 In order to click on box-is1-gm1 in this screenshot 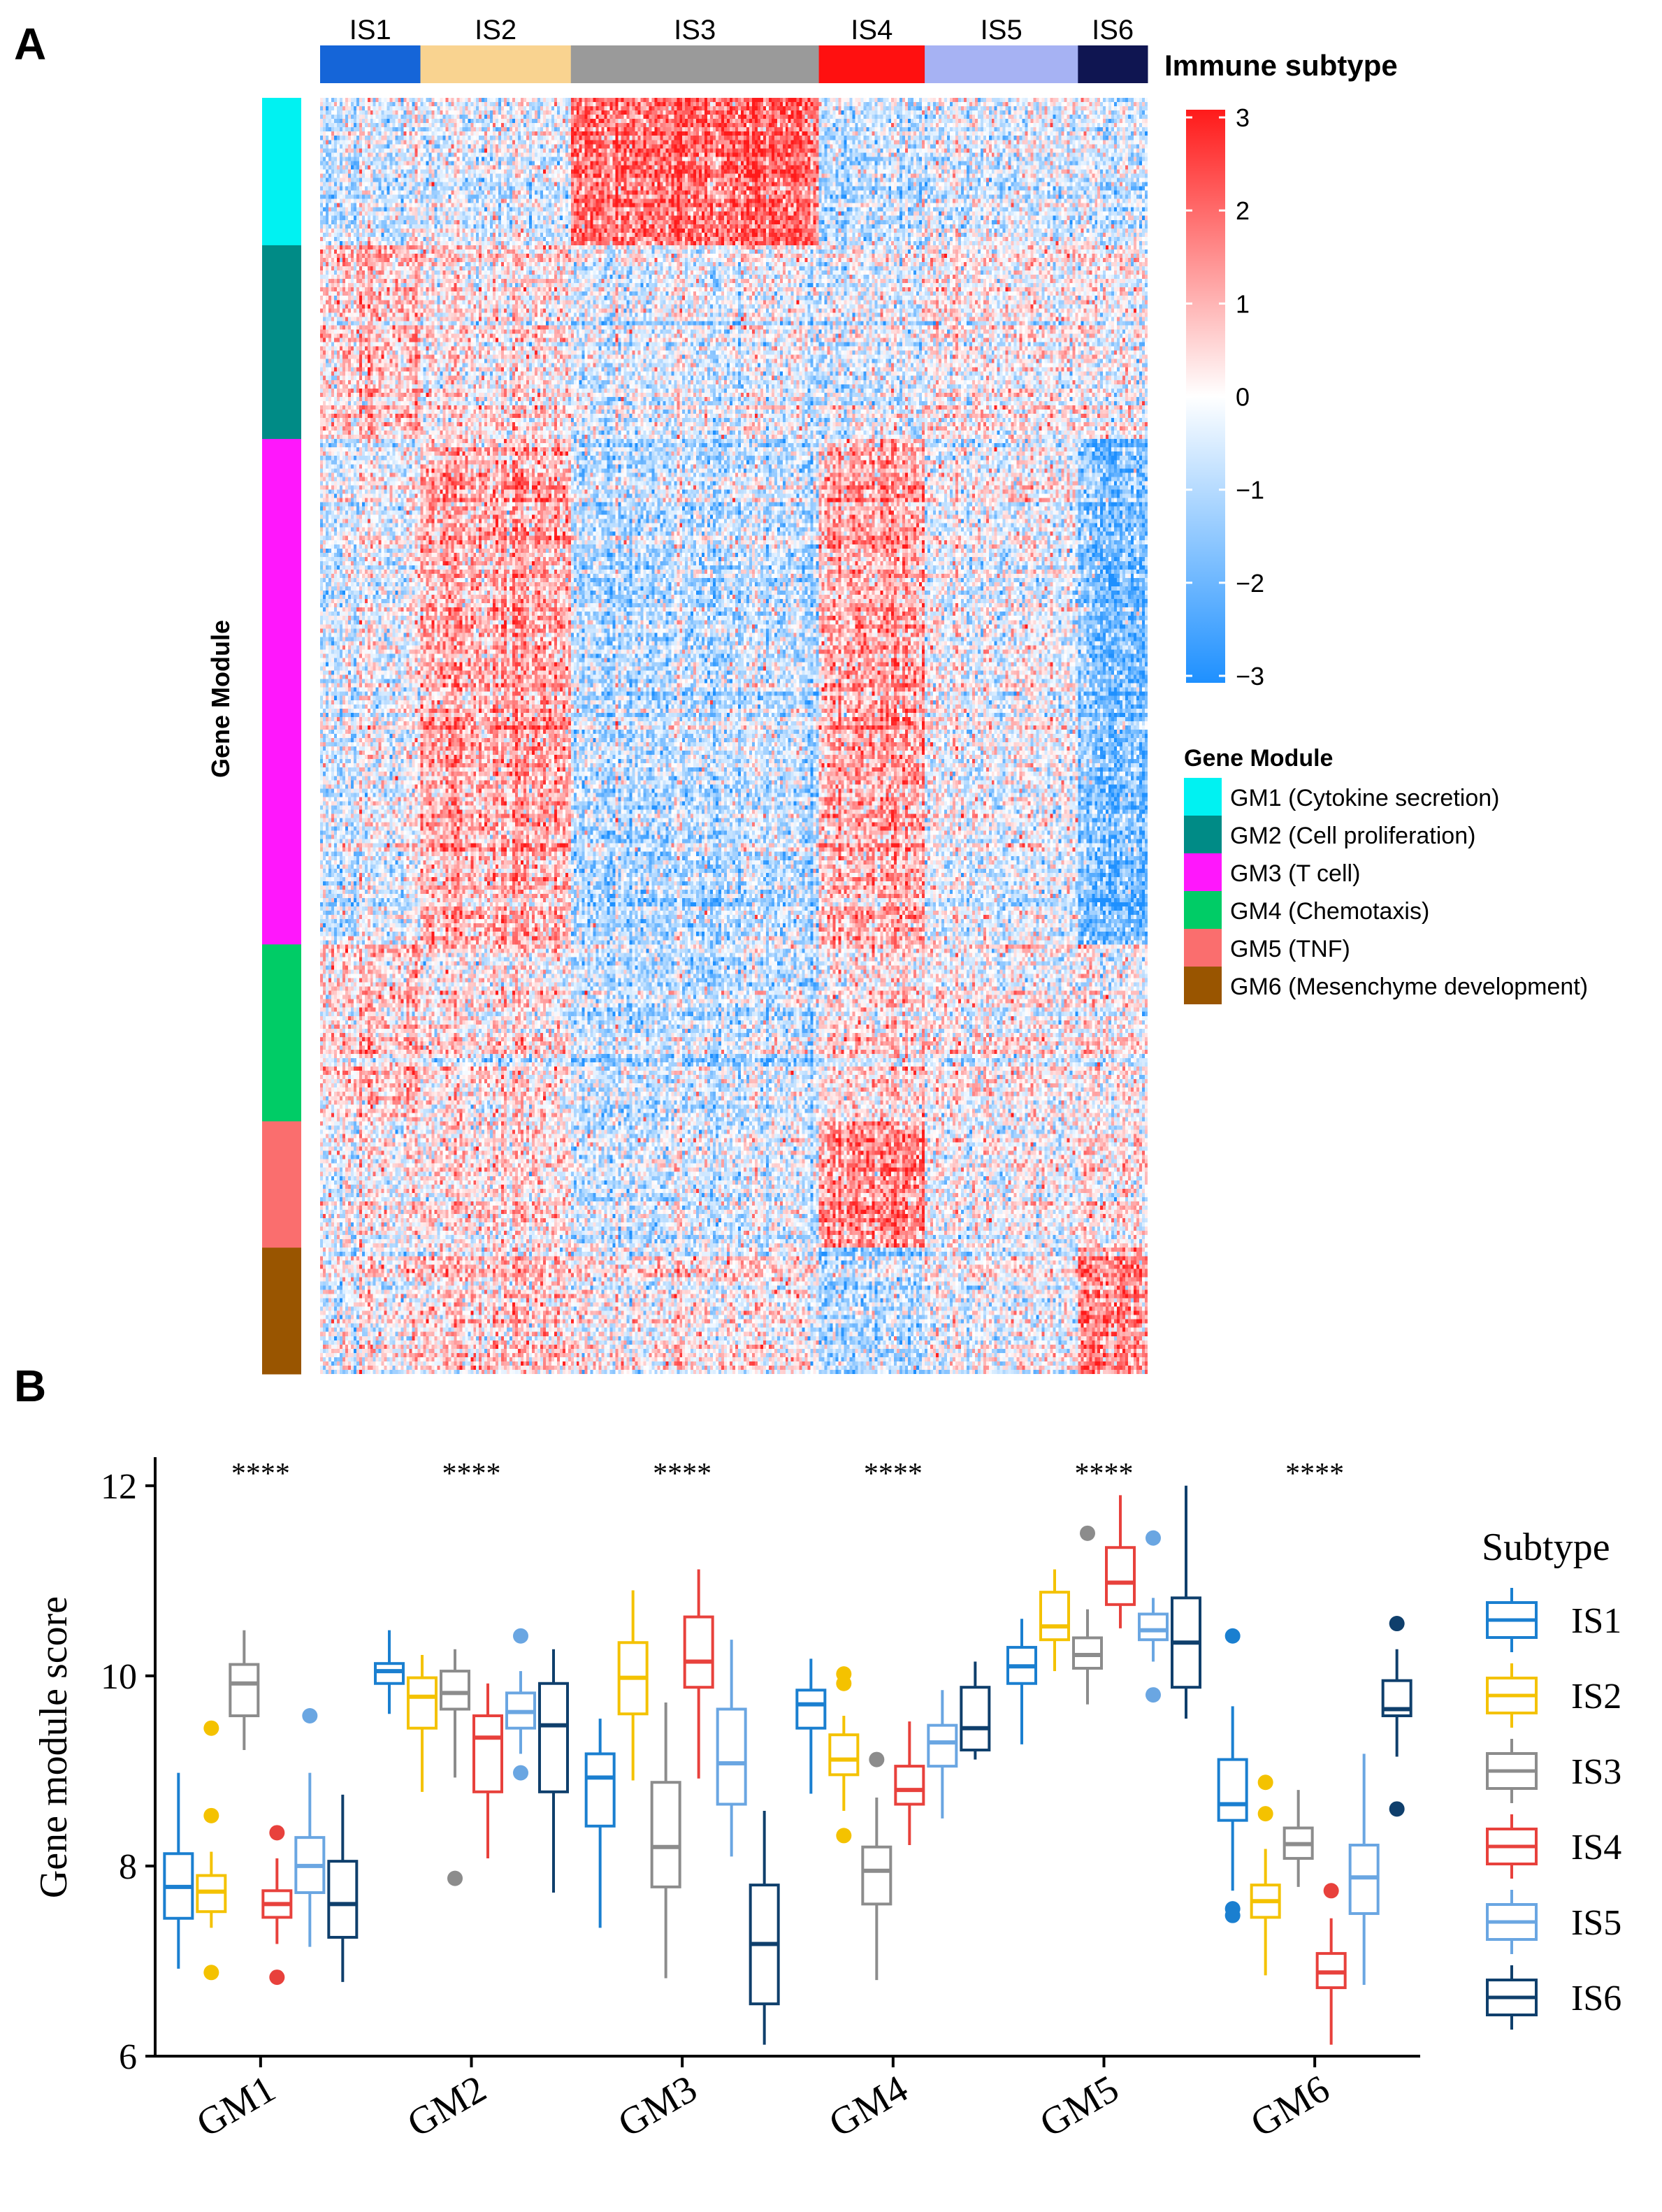, I will do `click(178, 1870)`.